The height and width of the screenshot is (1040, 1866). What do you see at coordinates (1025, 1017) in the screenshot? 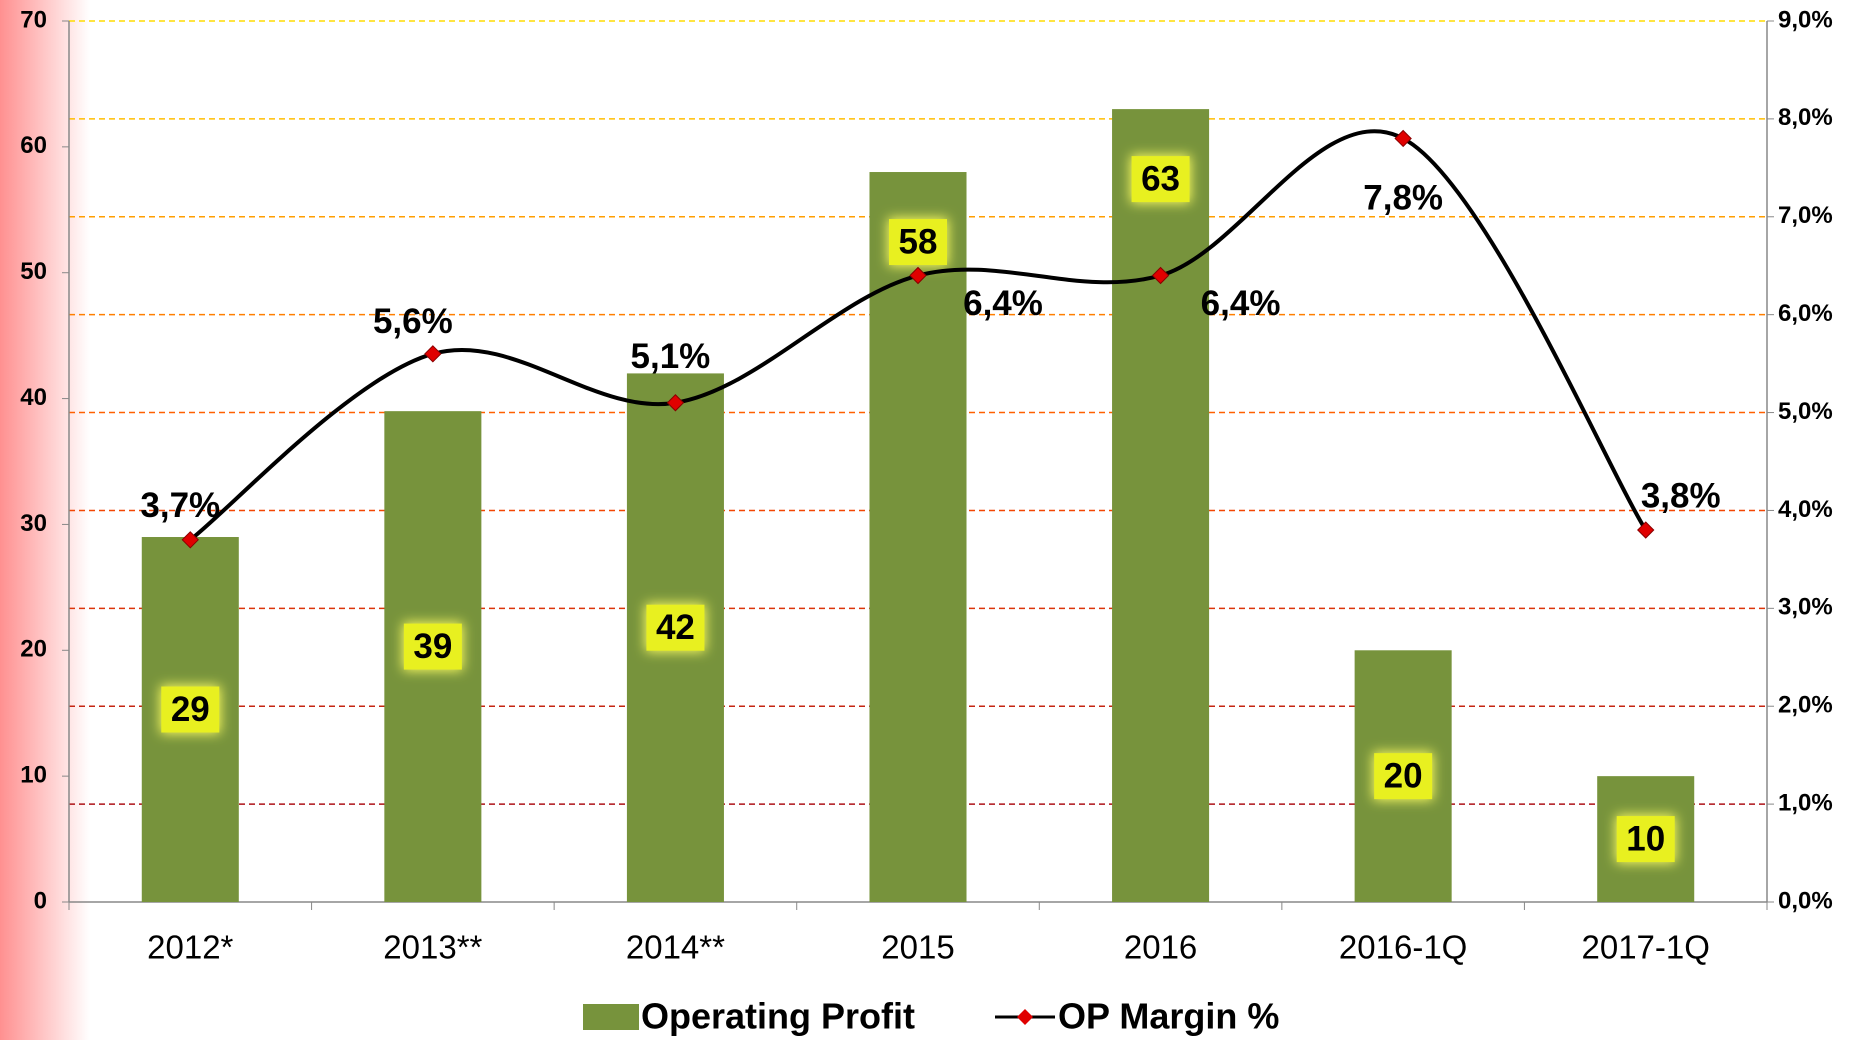
I see `legend-marker` at bounding box center [1025, 1017].